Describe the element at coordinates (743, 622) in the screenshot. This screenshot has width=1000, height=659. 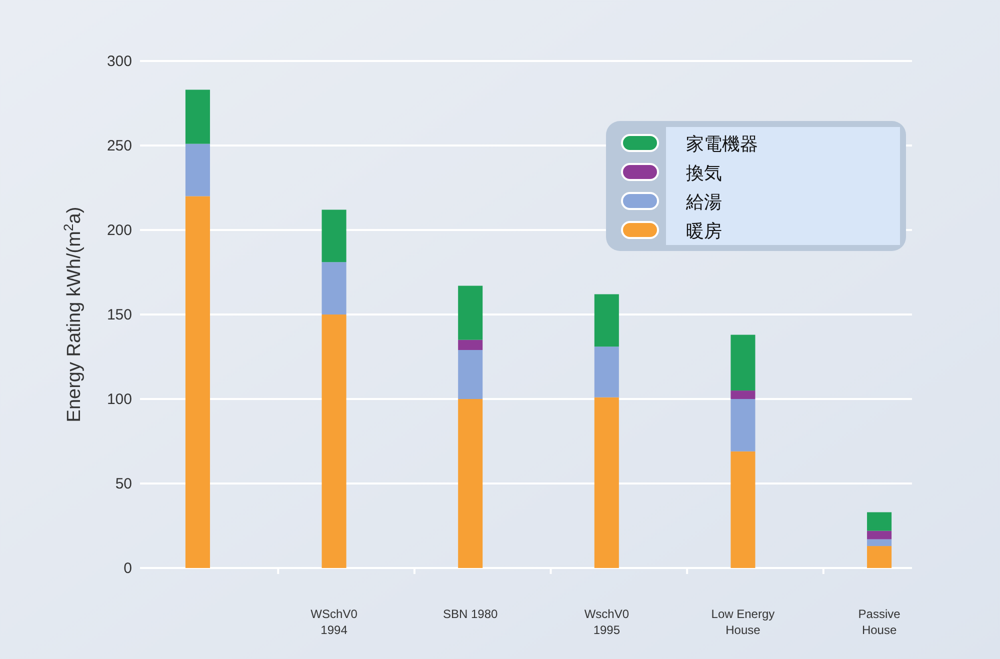
I see `x-tick-label: Low Energy House` at that location.